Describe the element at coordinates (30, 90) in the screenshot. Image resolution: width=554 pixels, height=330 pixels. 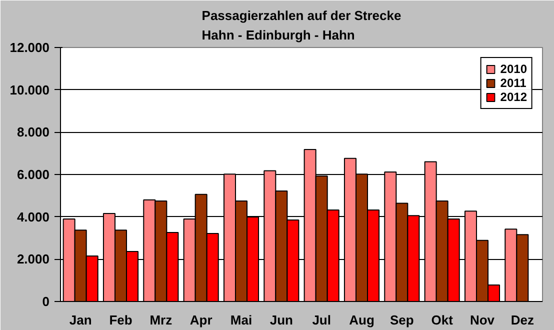
I see `y-tick-label: 10.000` at that location.